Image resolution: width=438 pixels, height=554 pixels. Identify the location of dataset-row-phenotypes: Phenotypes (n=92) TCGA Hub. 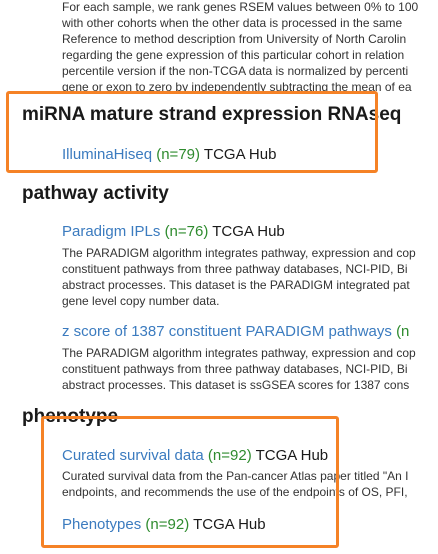
(164, 524).